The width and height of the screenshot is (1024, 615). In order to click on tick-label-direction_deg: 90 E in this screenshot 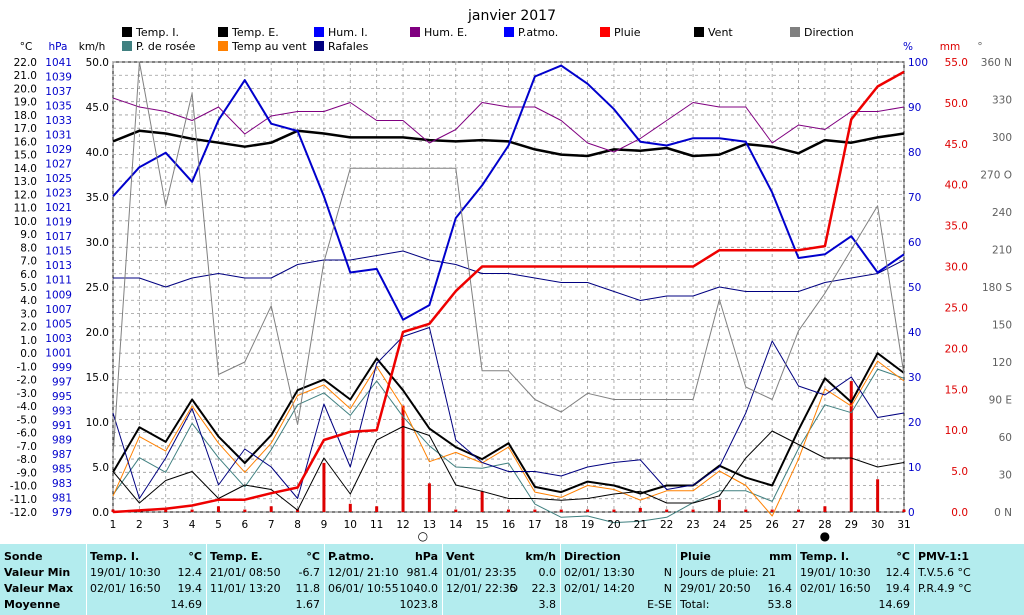, I will do `click(1000, 401)`.